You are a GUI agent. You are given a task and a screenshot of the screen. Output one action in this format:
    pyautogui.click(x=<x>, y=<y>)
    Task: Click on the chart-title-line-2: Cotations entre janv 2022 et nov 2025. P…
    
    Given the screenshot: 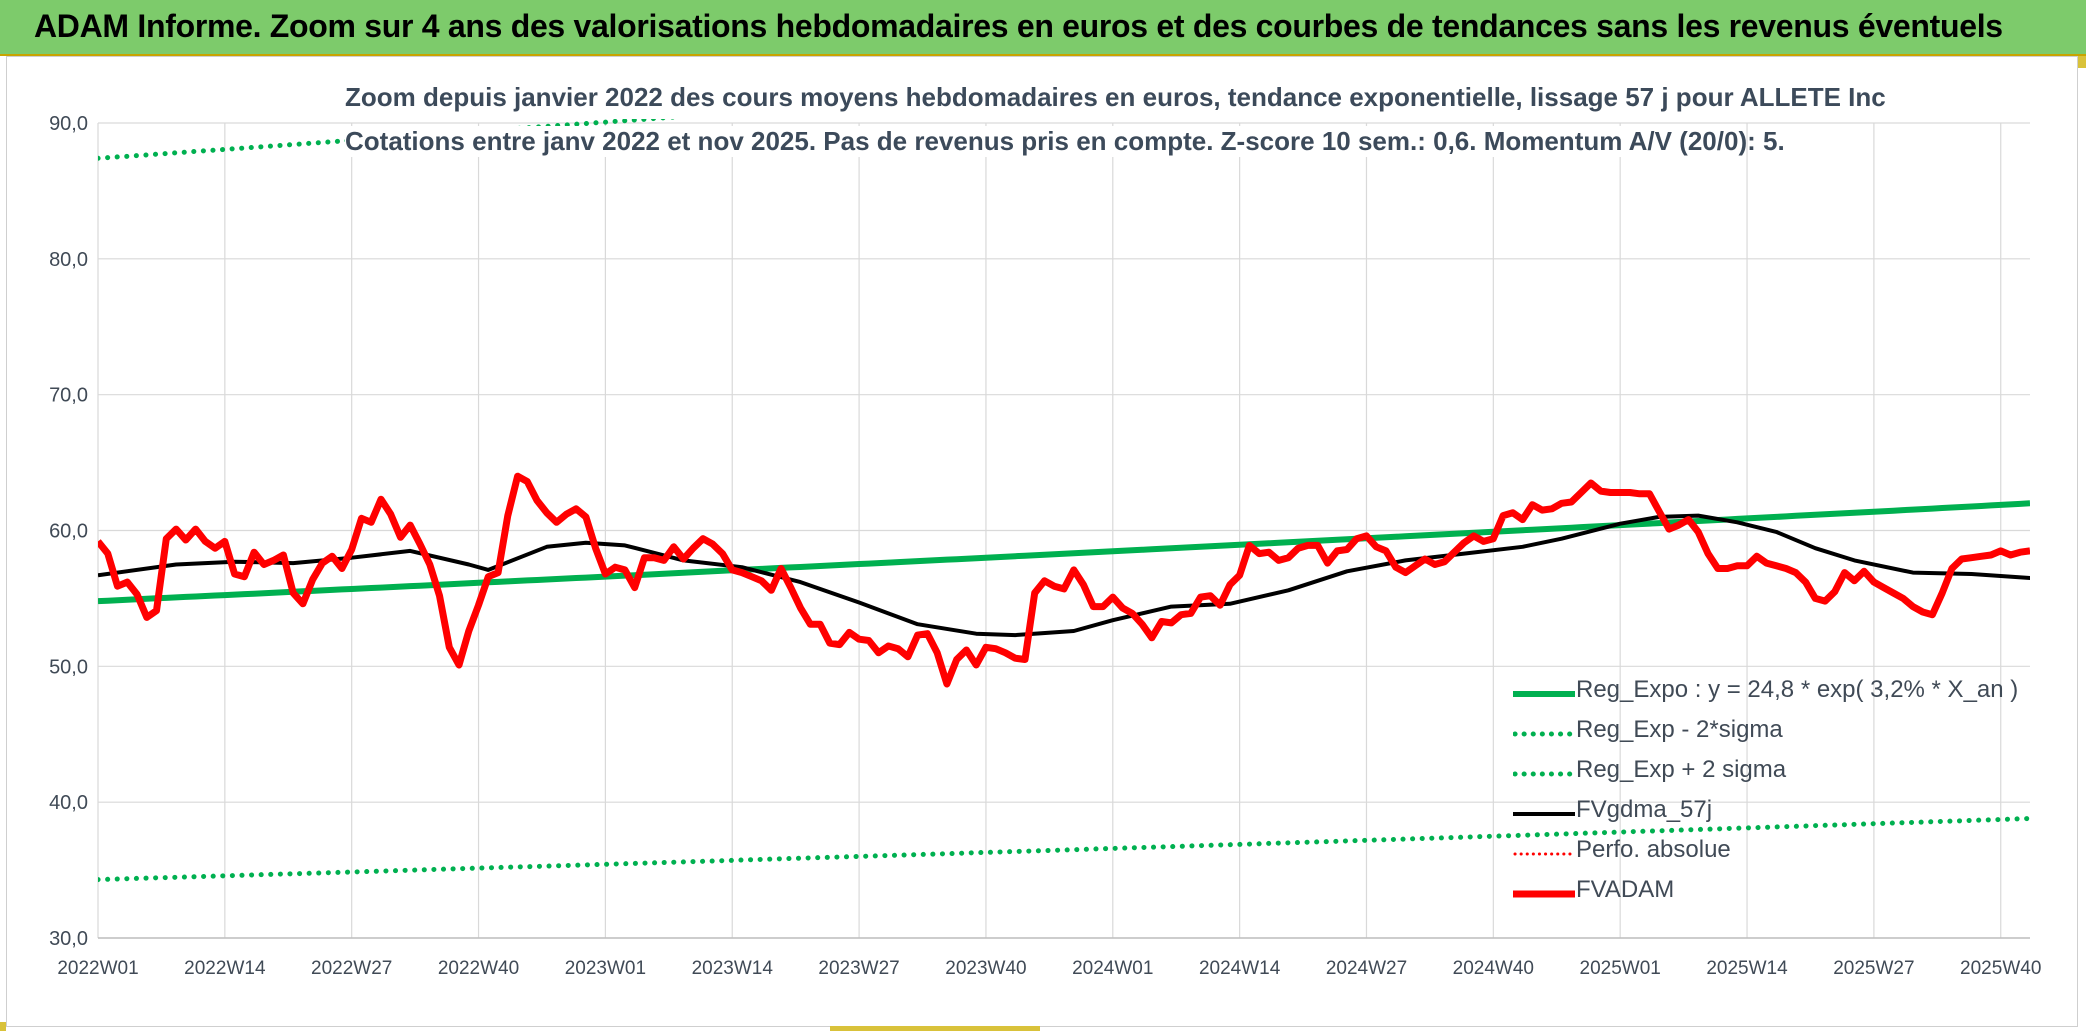 What is the action you would take?
    pyautogui.click(x=1065, y=141)
    